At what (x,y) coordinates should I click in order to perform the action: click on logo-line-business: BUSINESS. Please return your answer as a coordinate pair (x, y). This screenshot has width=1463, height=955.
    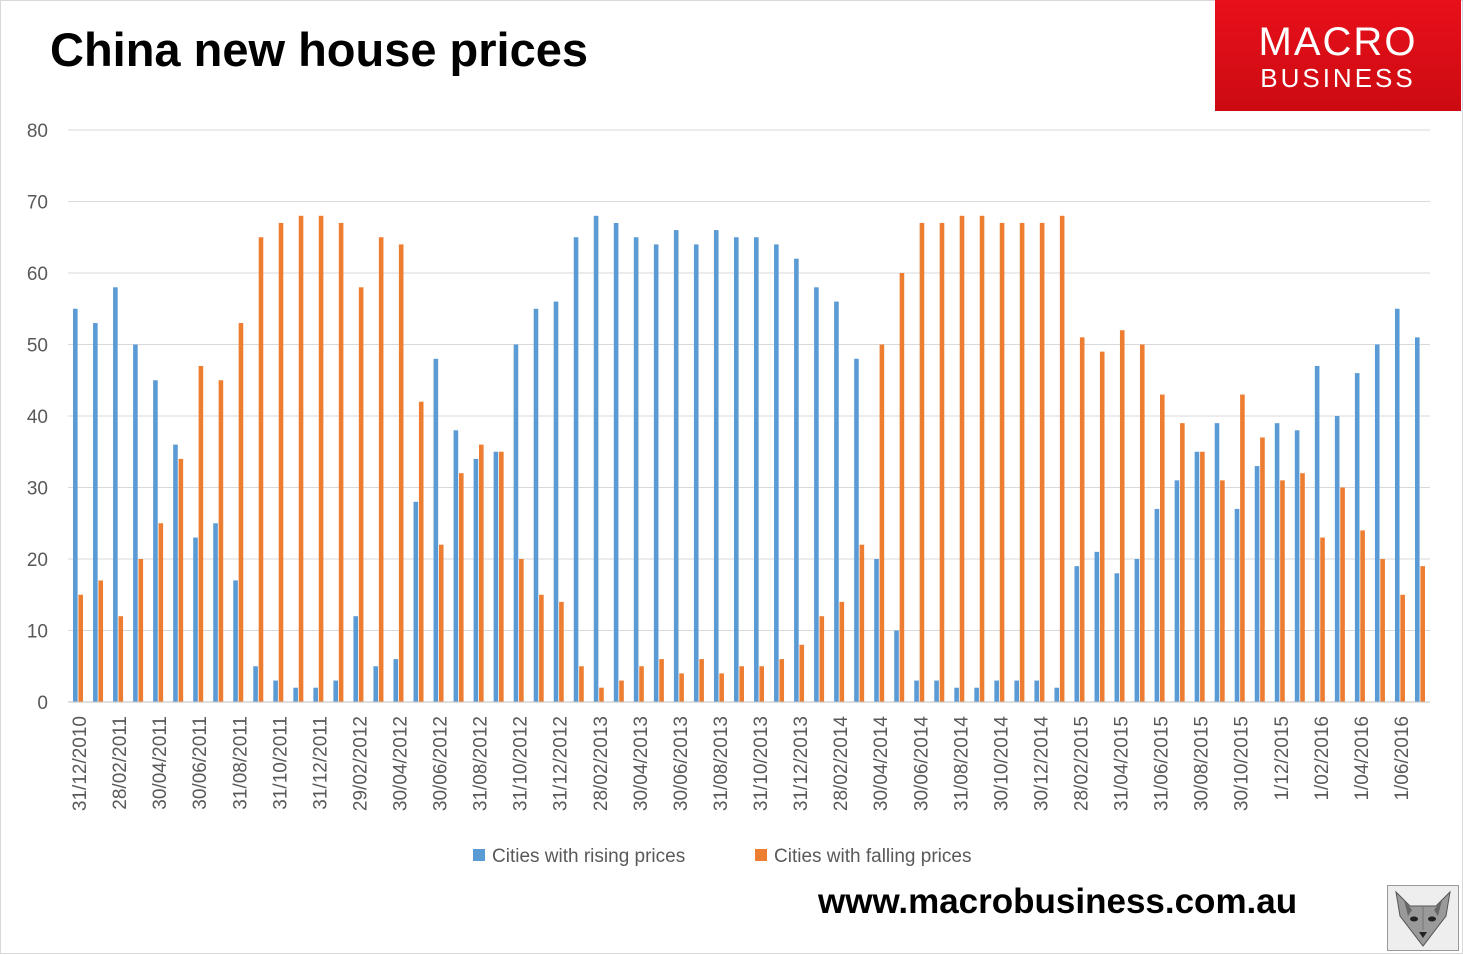
    Looking at the image, I should click on (1338, 78).